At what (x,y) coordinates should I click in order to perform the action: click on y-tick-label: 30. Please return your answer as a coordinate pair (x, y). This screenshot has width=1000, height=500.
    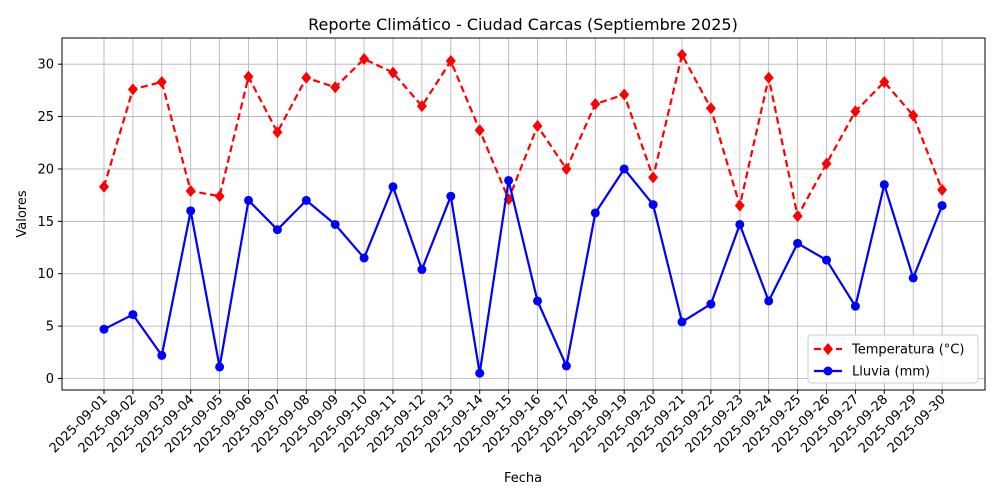
    Looking at the image, I should click on (45, 65).